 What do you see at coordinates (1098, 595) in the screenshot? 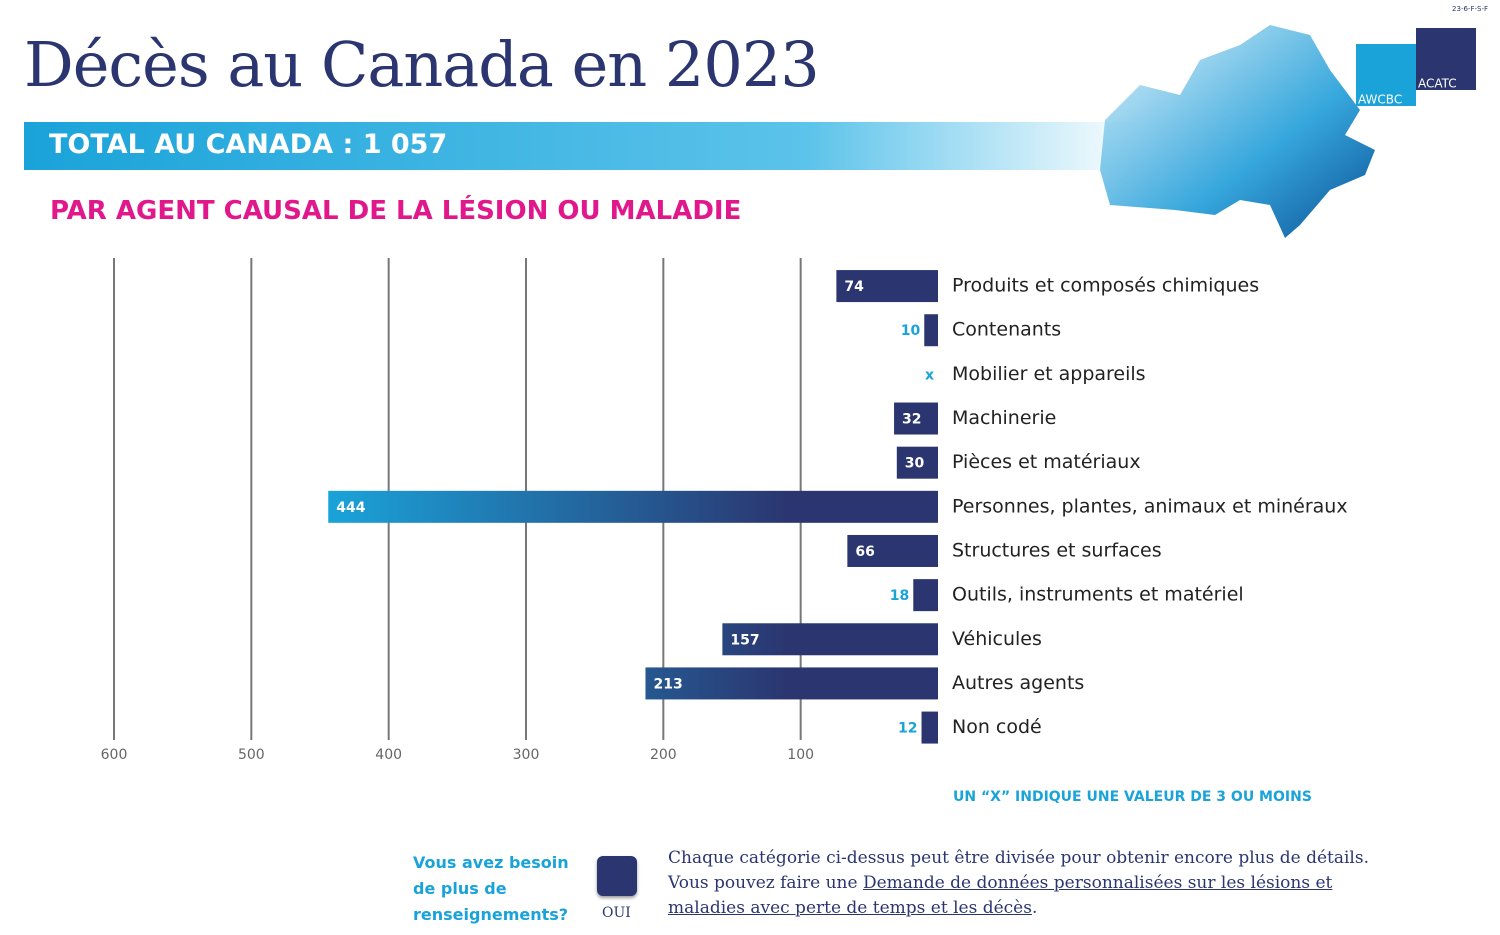
I see `category-label: Outils, instruments et matériel` at bounding box center [1098, 595].